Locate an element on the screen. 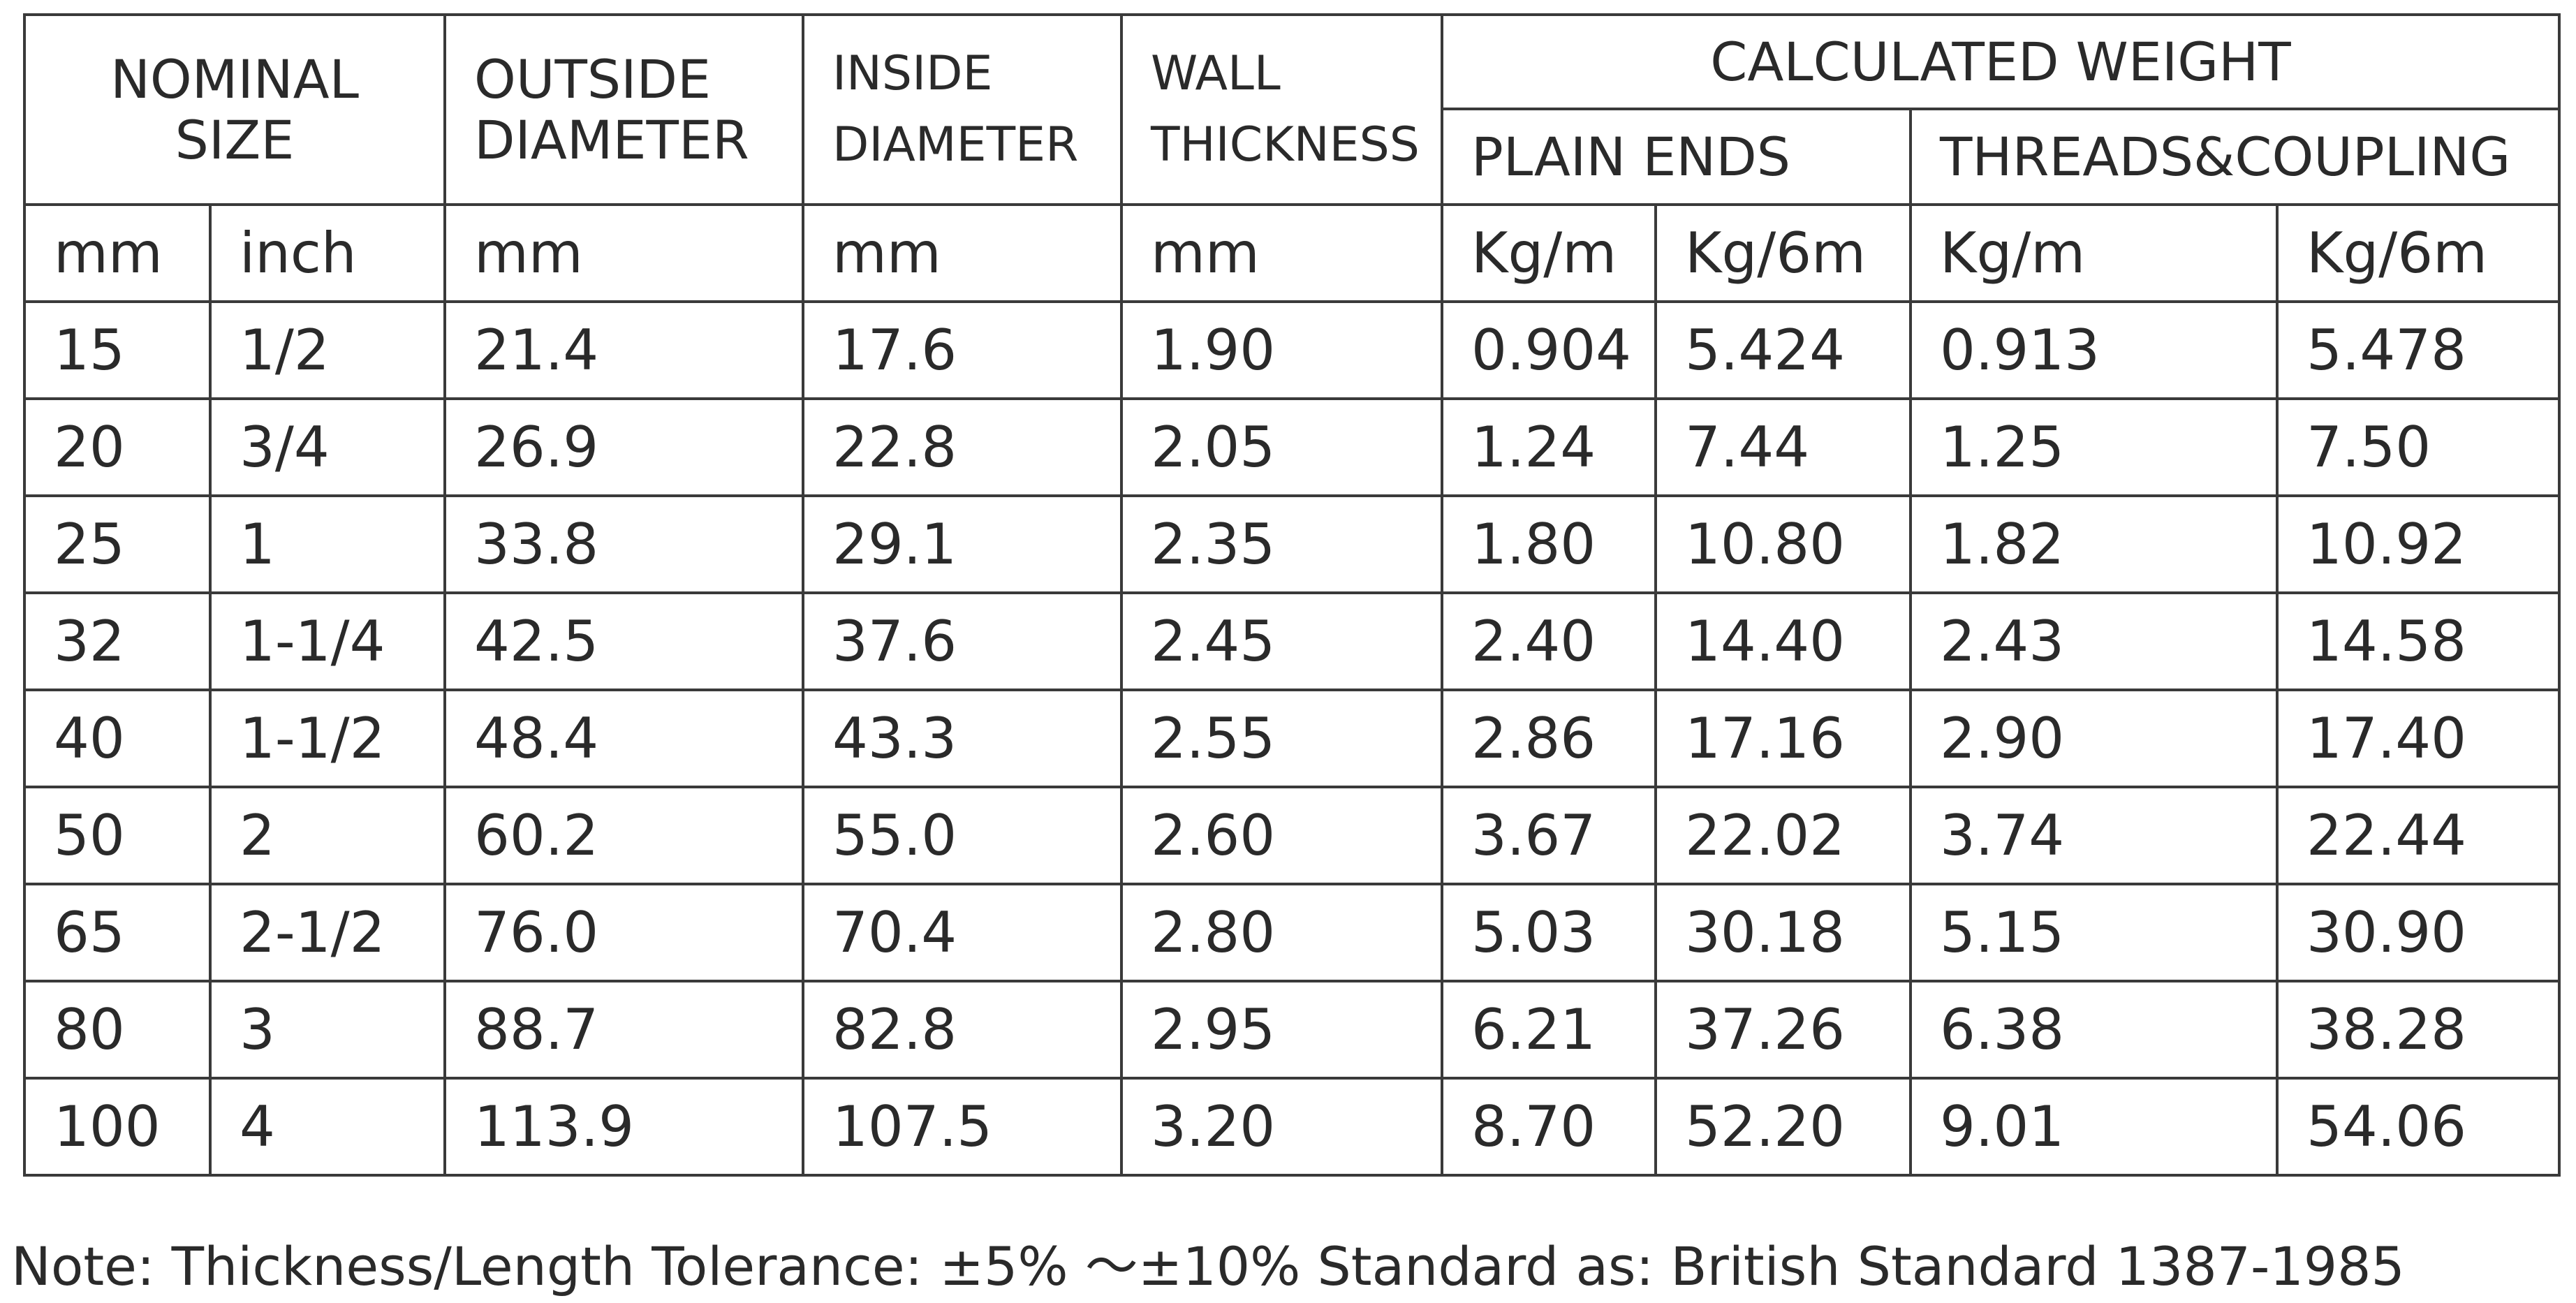  data-cell: 1/2 is located at coordinates (327, 350).